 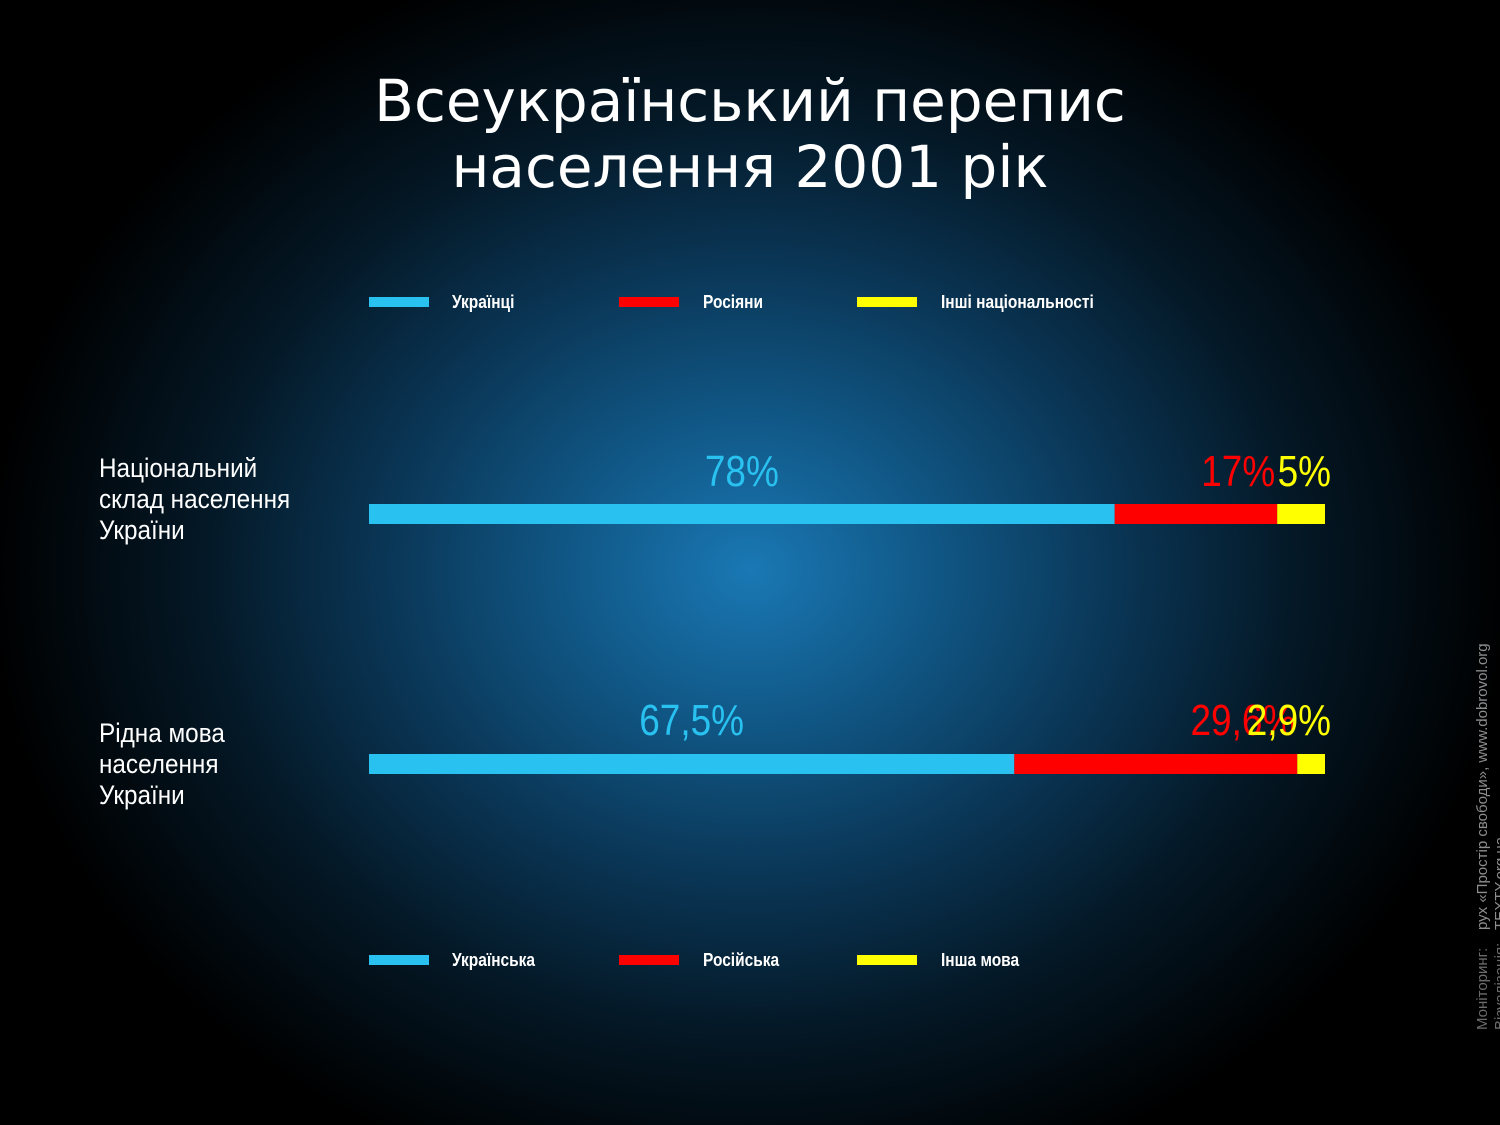 I want to click on credit-monitoring-value: рух «Простір свободи», www.dobrovol.org, so click(x=1482, y=786).